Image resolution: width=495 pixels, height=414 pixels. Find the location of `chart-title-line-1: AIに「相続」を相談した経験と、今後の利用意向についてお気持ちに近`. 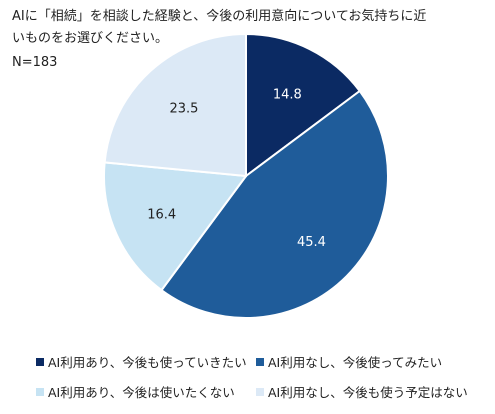

chart-title-line-1: AIに「相続」を相談した経験と、今後の利用意向についてお気持ちに近 is located at coordinates (219, 16).